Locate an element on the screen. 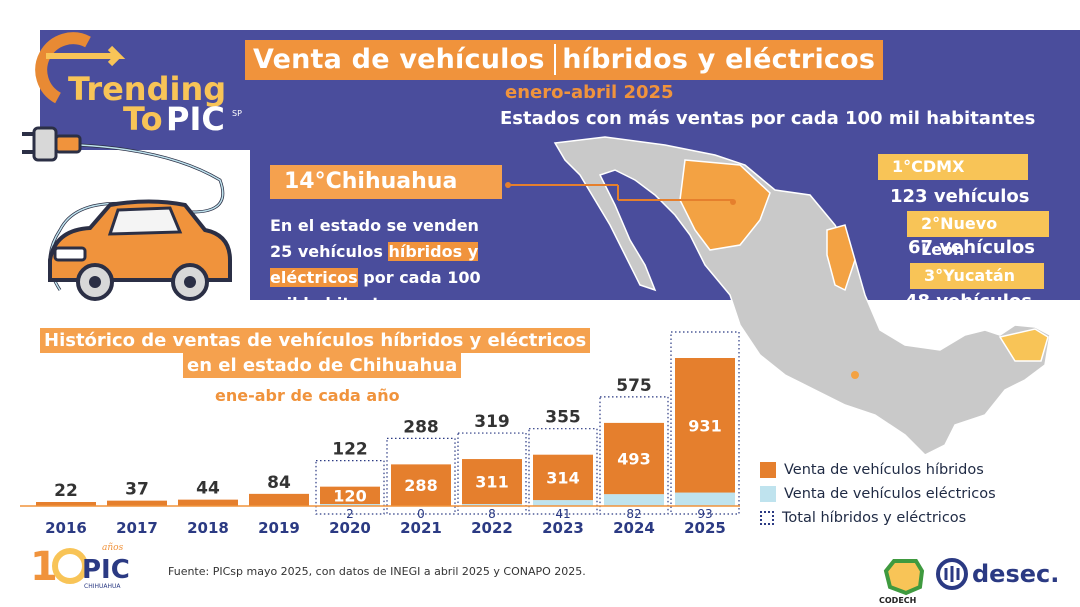 Image resolution: width=1080 pixels, height=607 pixels. pic10-years: años is located at coordinates (113, 548).